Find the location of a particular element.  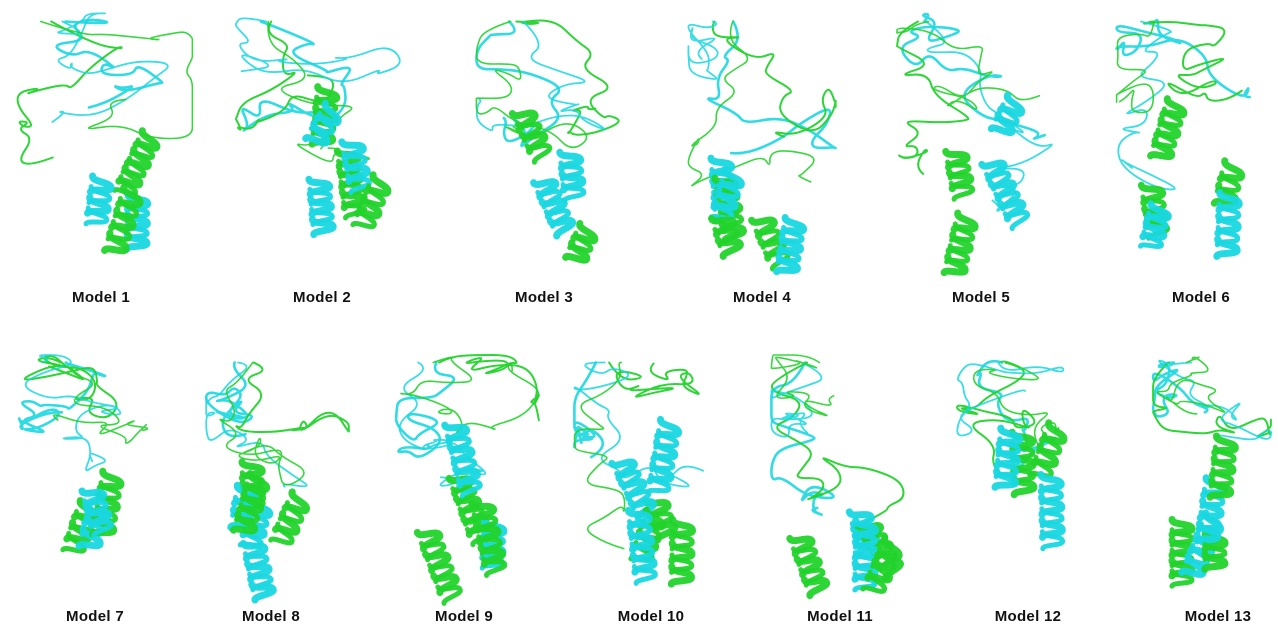

model-2-structure is located at coordinates (325, 143).